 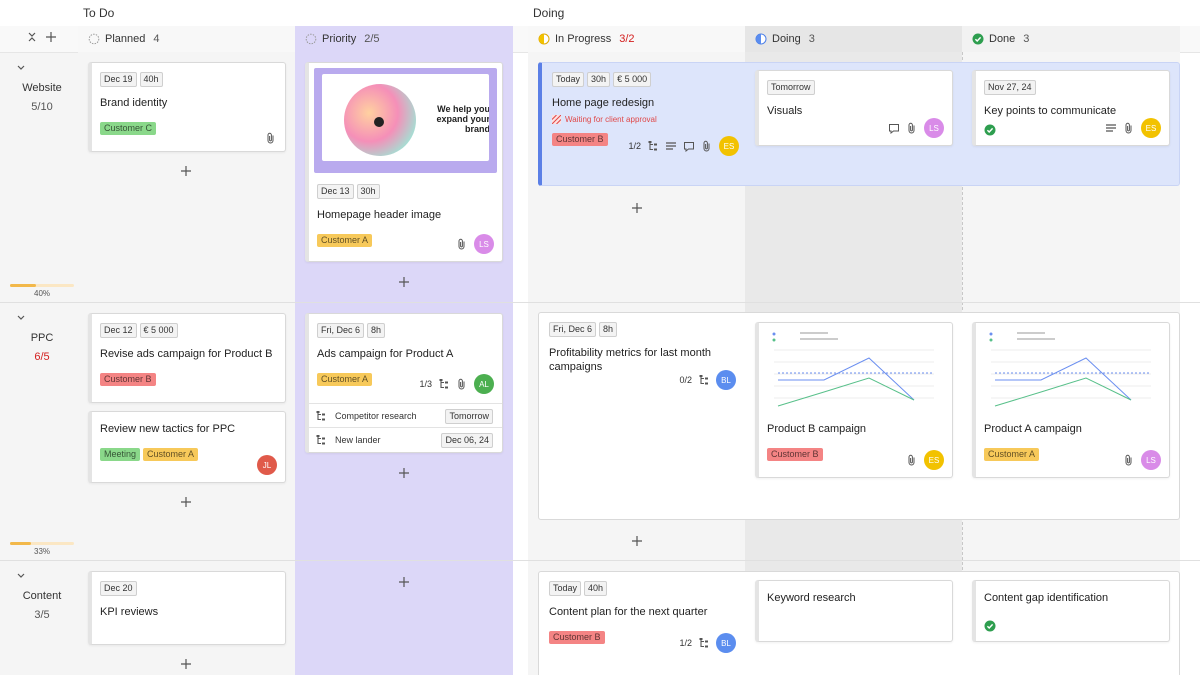 What do you see at coordinates (817, 429) in the screenshot?
I see `card-title: Product B campaign` at bounding box center [817, 429].